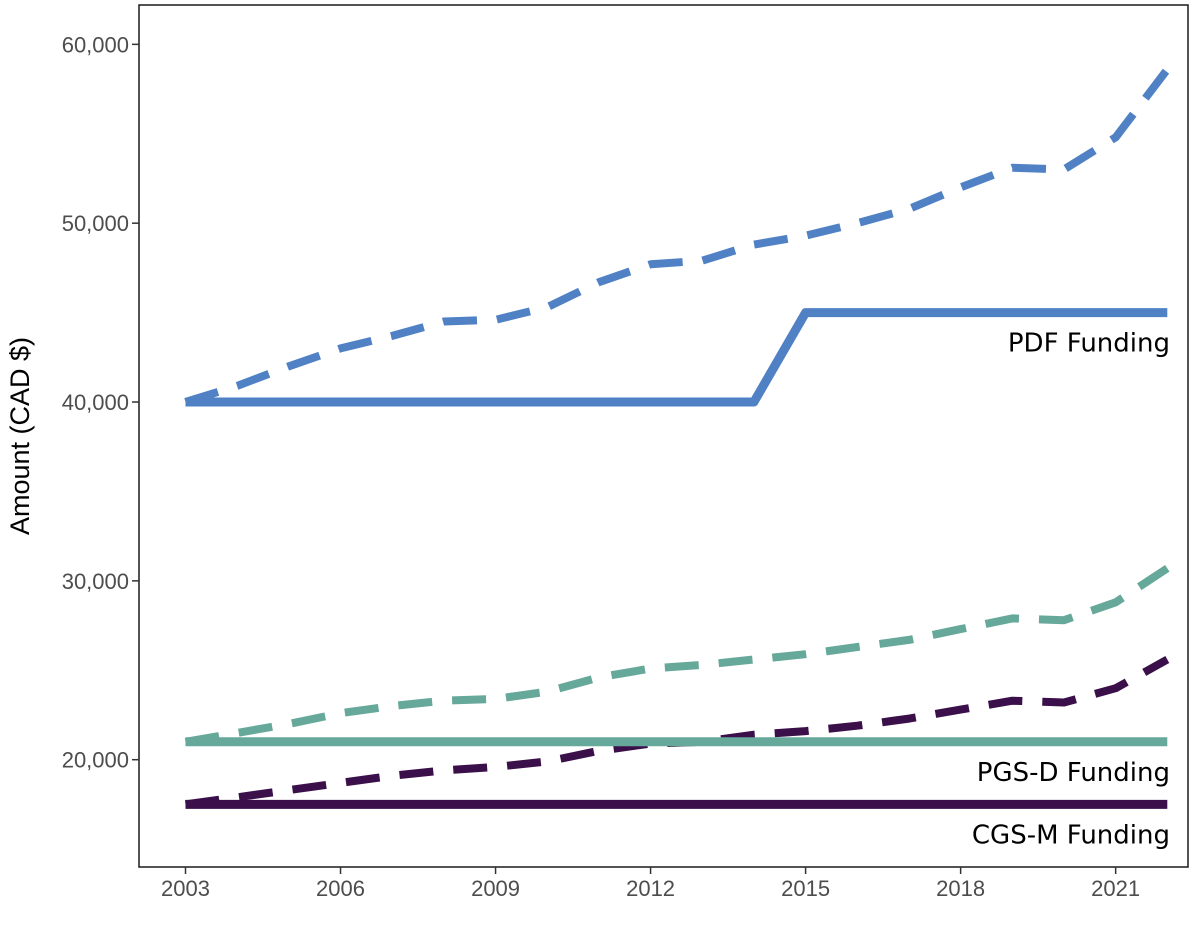 This screenshot has width=1200, height=934. What do you see at coordinates (95, 44) in the screenshot?
I see `y-tick-label: 60,000` at bounding box center [95, 44].